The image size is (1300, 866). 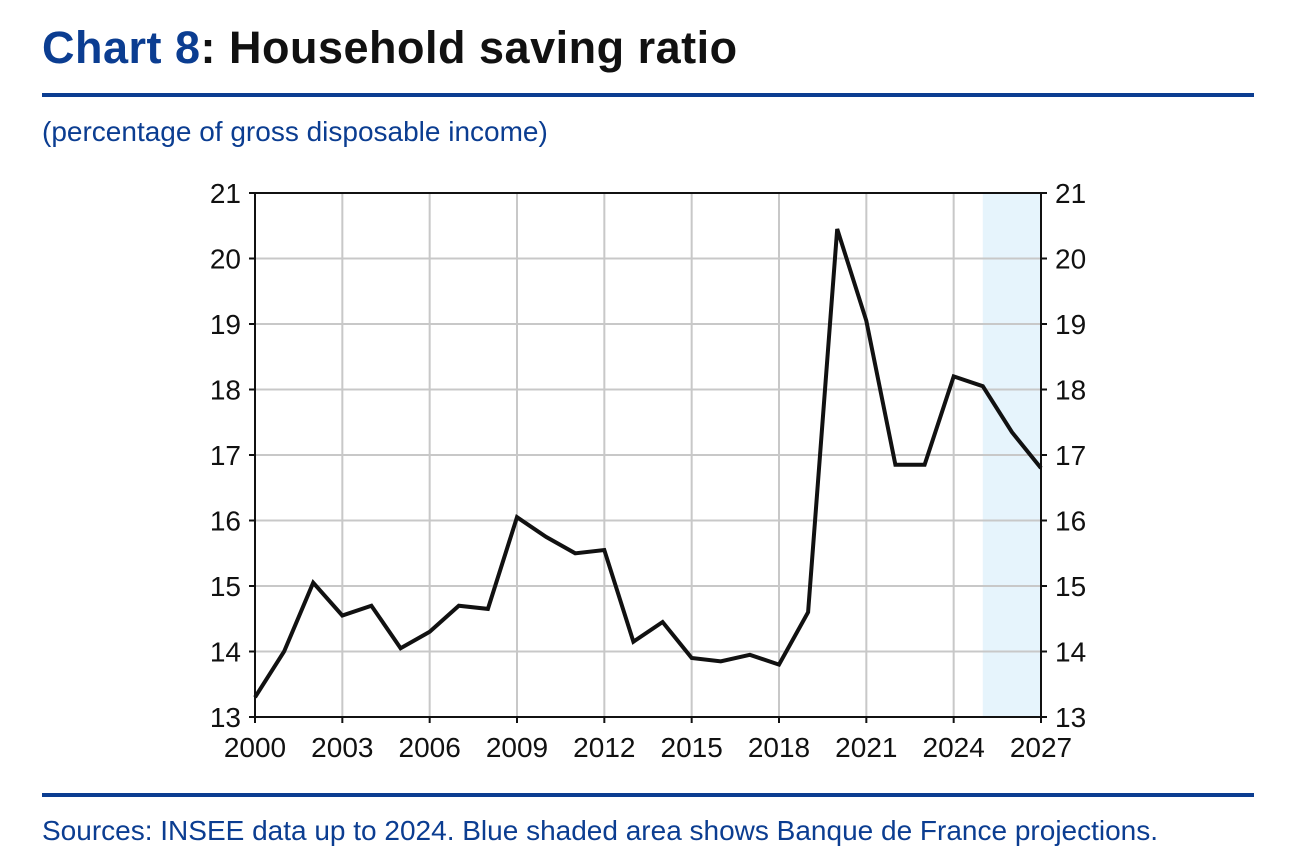 What do you see at coordinates (1070, 259) in the screenshot?
I see `y-tick-label-right-20: 20` at bounding box center [1070, 259].